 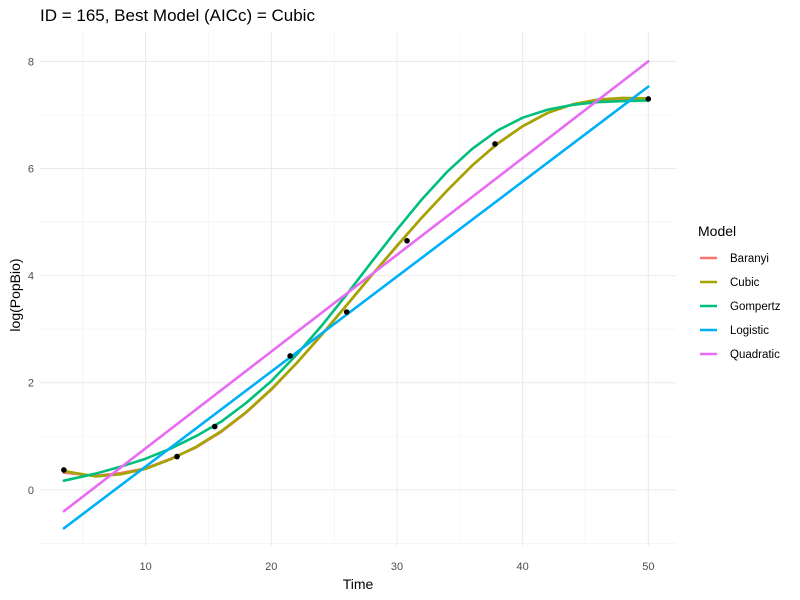 I want to click on legend-label: Gompertz, so click(x=755, y=307).